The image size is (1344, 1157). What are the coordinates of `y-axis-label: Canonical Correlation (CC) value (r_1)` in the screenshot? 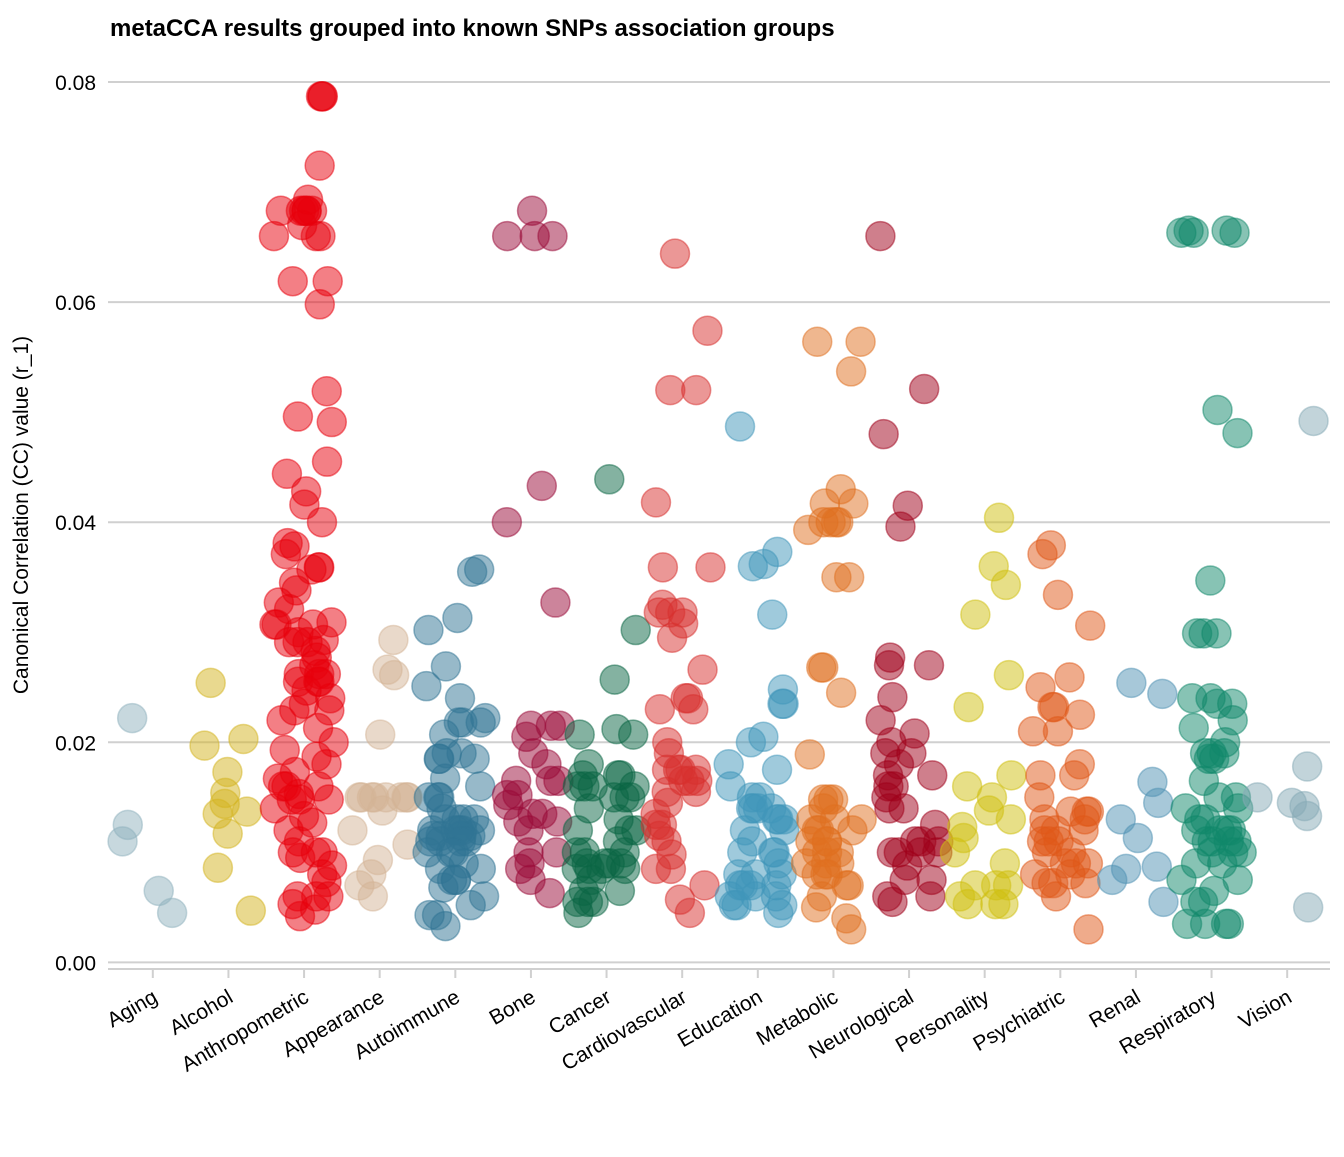 It's located at (21, 515).